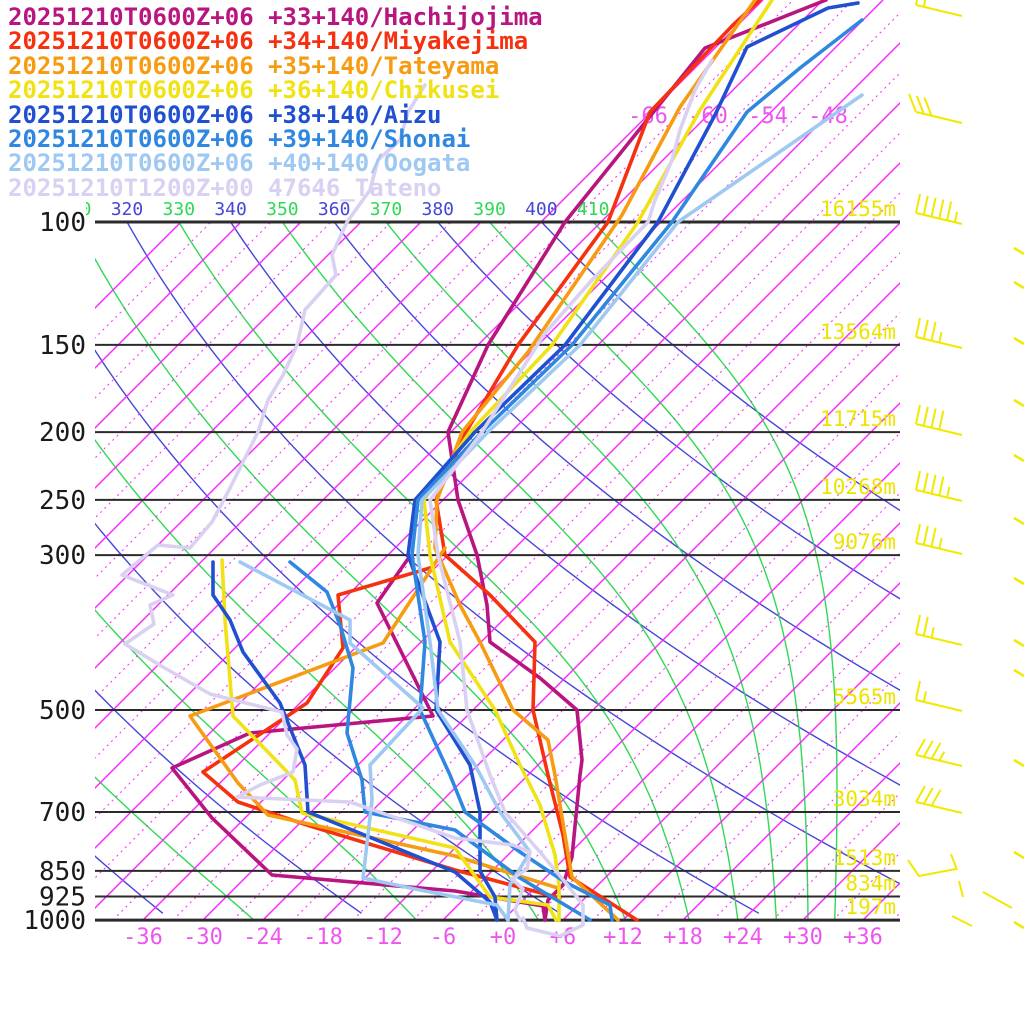 The height and width of the screenshot is (1024, 1024). What do you see at coordinates (870, 884) in the screenshot?
I see `altitude-label-925: 834m` at bounding box center [870, 884].